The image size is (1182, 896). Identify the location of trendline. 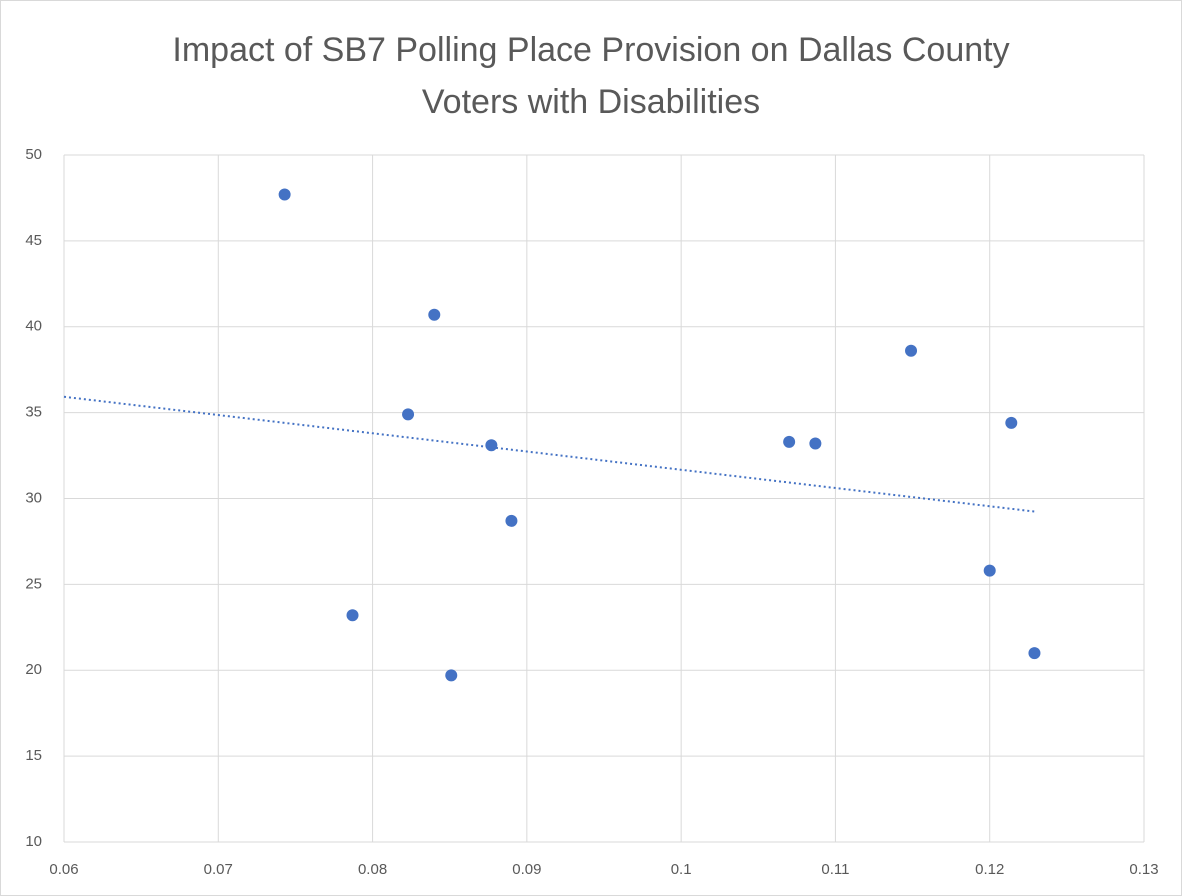
(549, 454).